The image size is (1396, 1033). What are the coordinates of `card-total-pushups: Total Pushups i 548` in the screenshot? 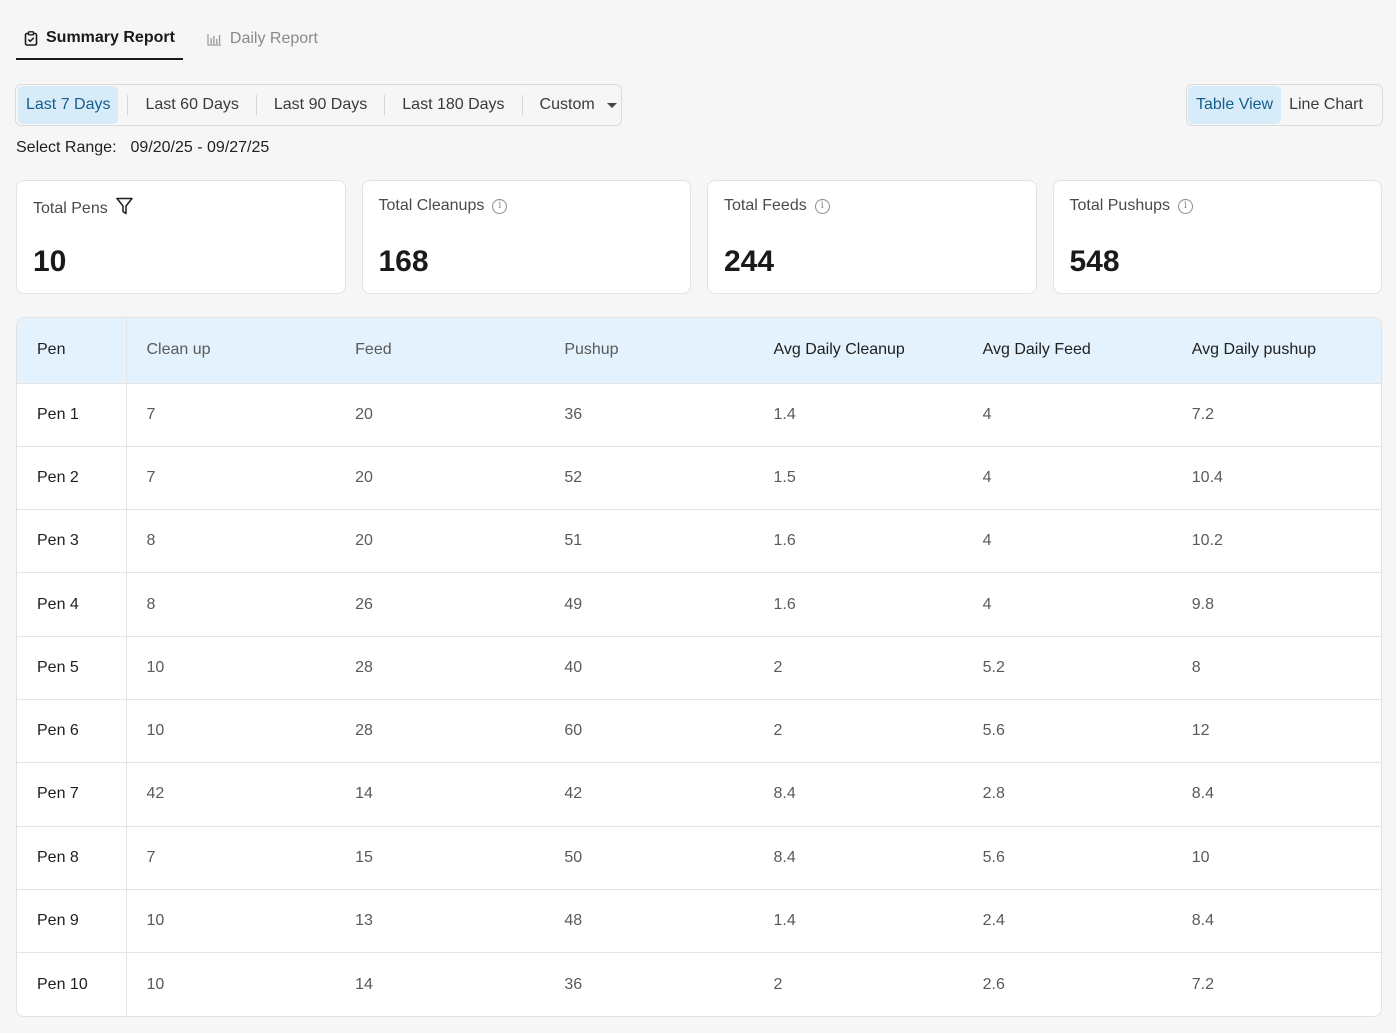 It's located at (1217, 237).